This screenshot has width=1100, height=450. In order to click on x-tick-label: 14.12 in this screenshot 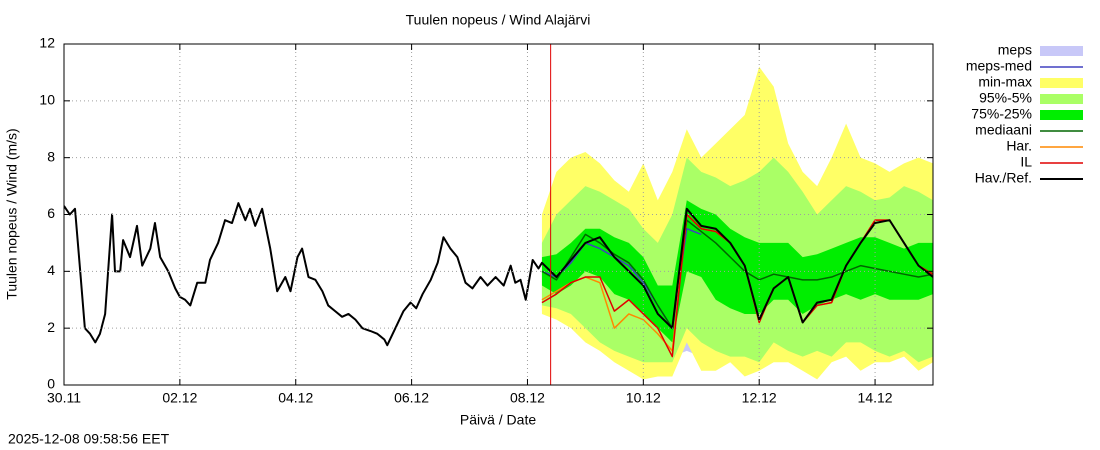, I will do `click(875, 398)`.